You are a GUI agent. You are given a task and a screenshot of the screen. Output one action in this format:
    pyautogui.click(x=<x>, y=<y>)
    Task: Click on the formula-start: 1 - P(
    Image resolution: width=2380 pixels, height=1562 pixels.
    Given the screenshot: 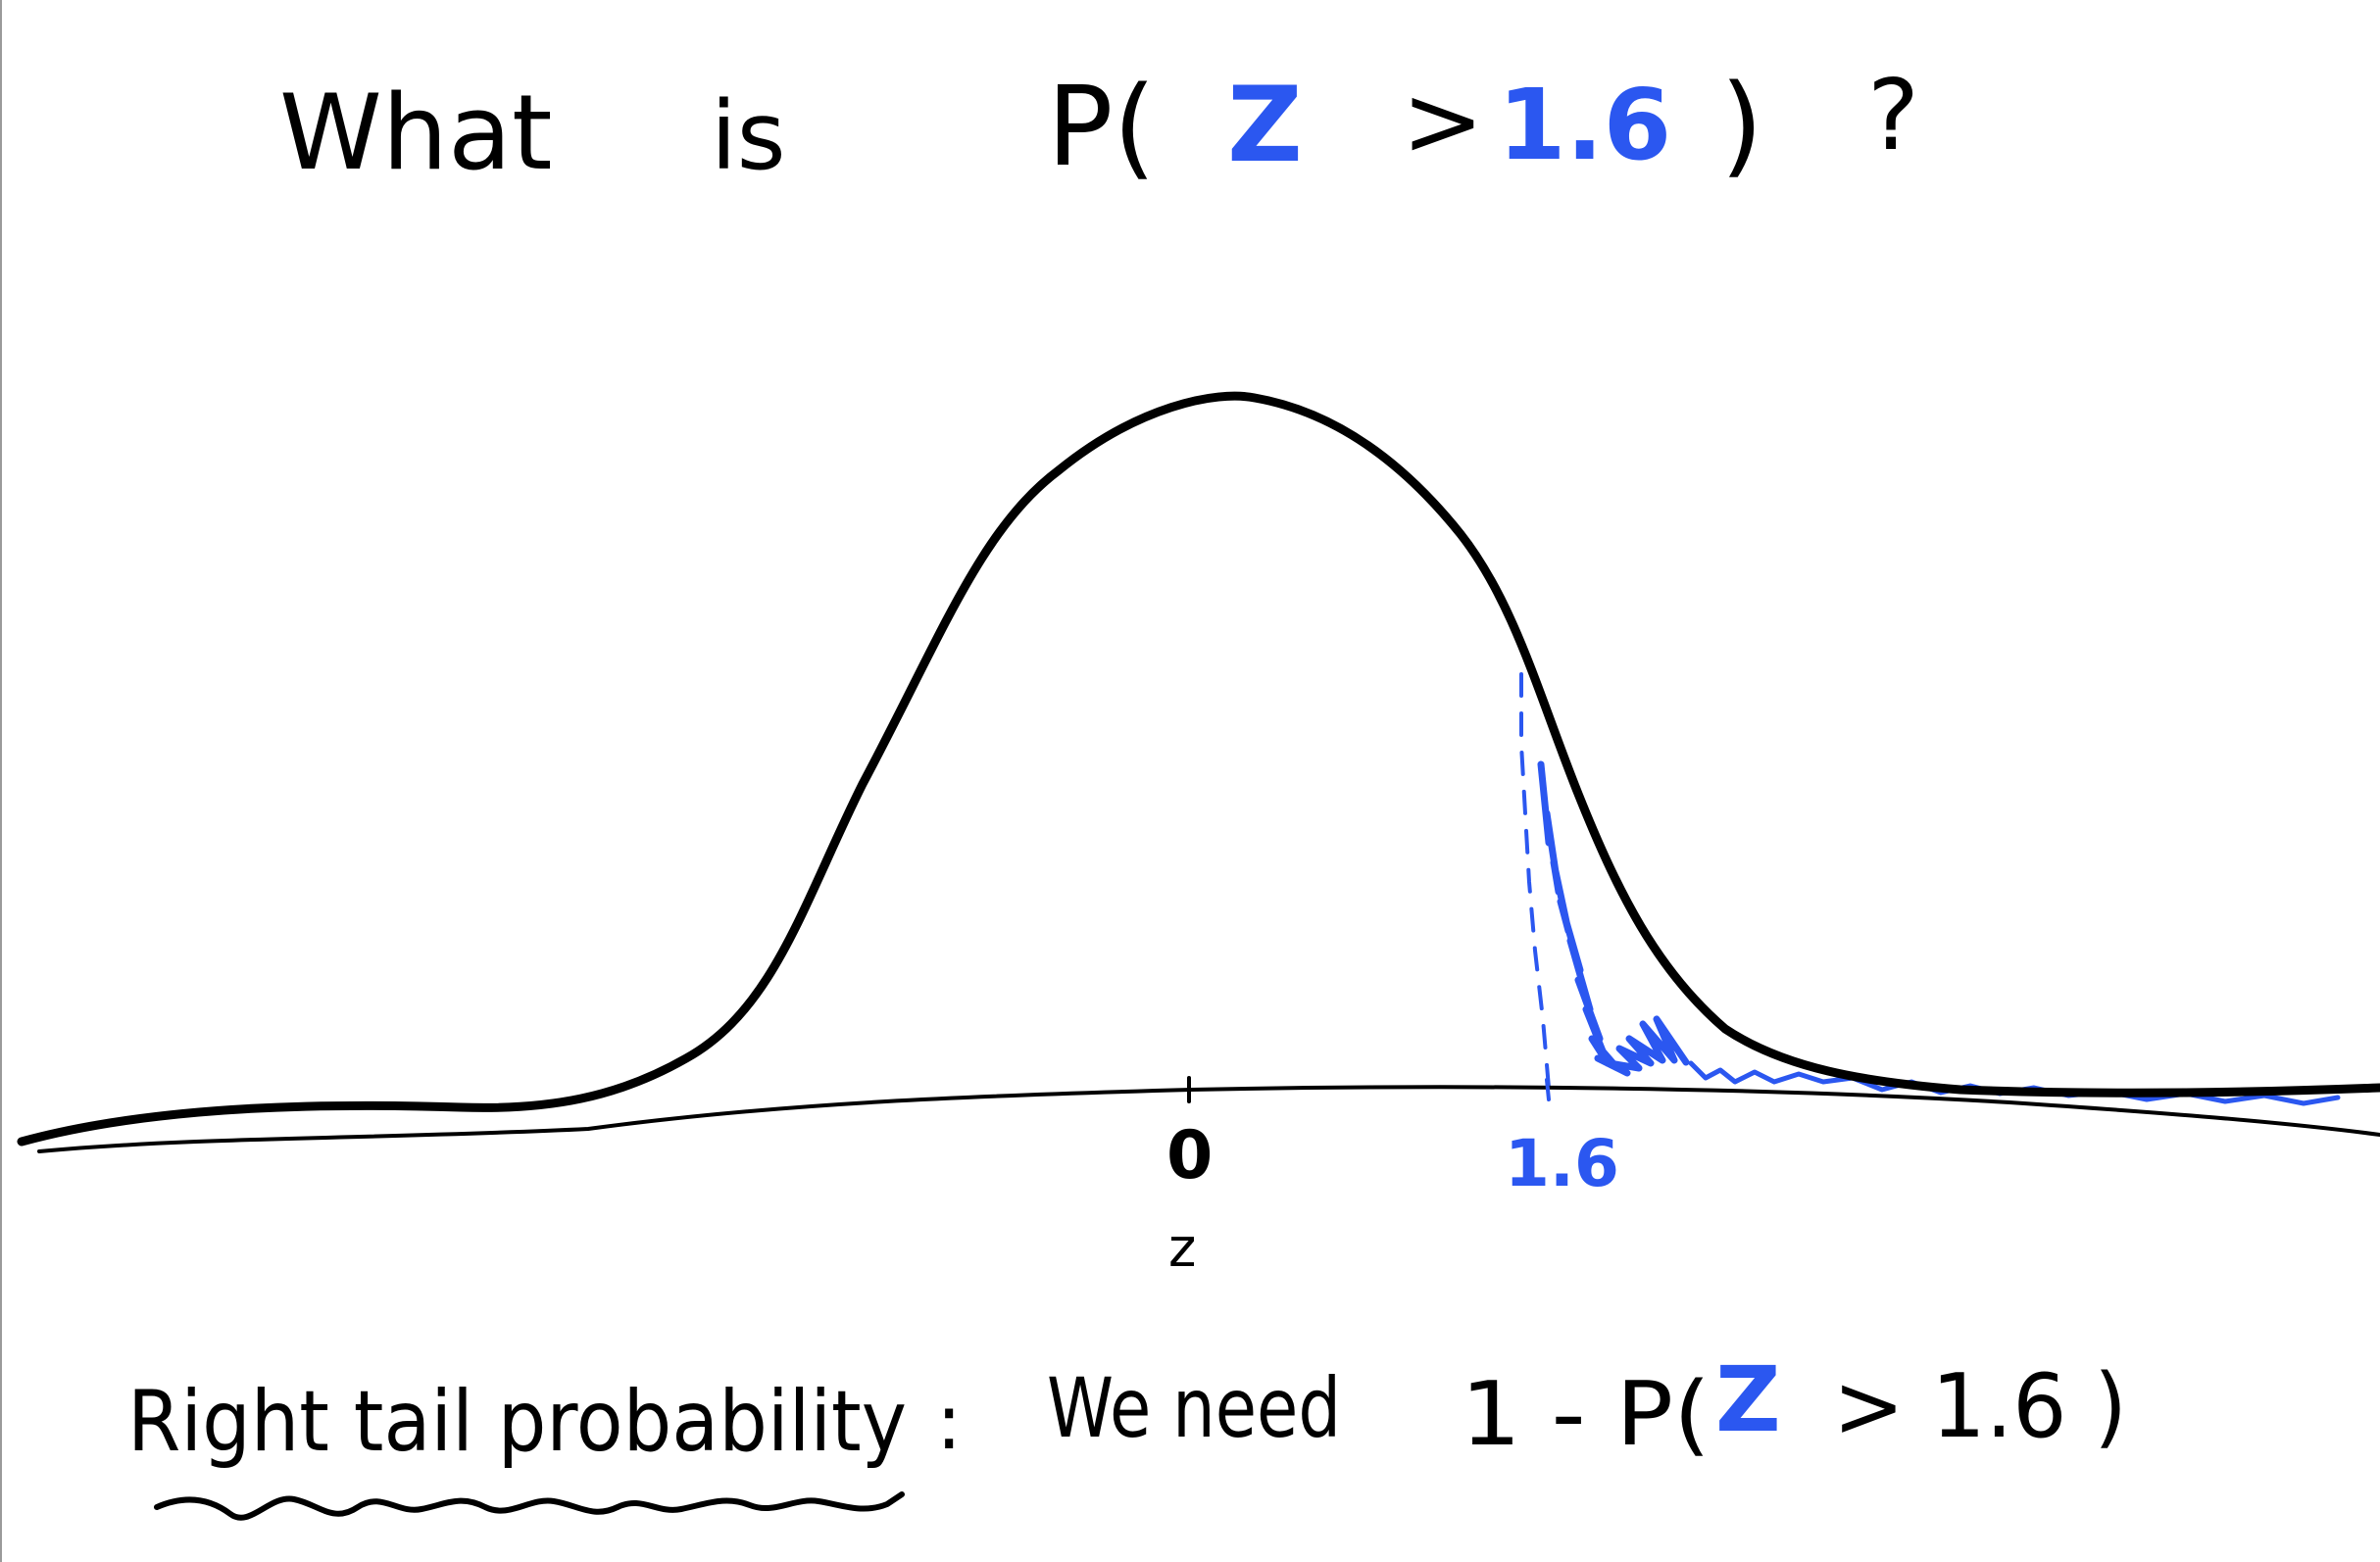 What is the action you would take?
    pyautogui.click(x=1586, y=1414)
    